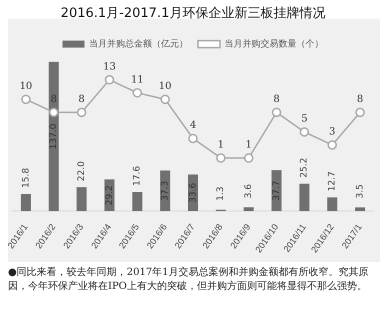 The height and width of the screenshot is (336, 388). I want to click on data-label: 17.6, so click(137, 176).